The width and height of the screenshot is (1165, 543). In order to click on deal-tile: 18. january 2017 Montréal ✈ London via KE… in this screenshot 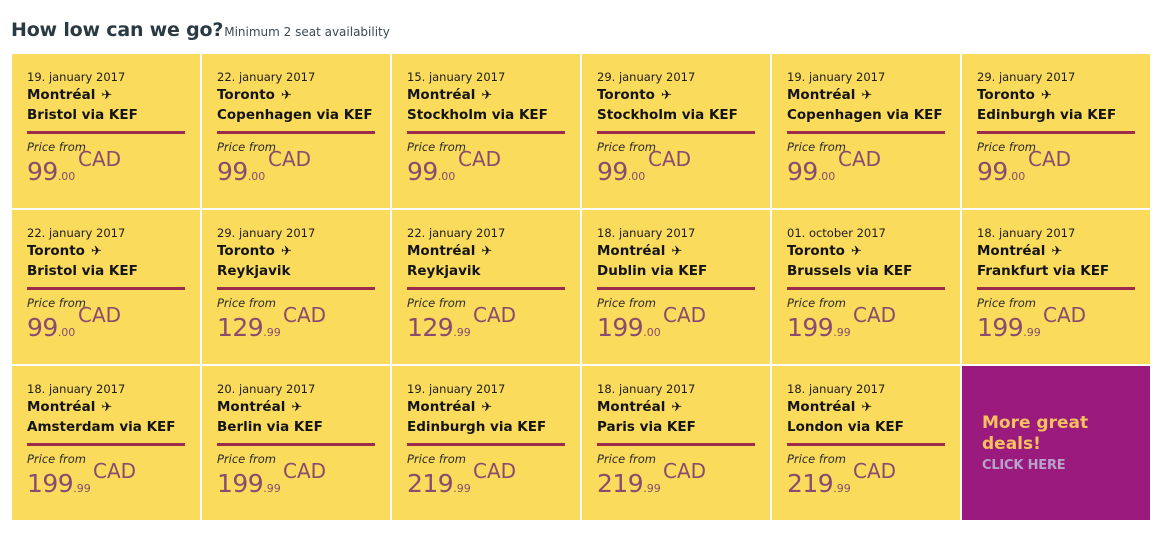, I will do `click(866, 443)`.